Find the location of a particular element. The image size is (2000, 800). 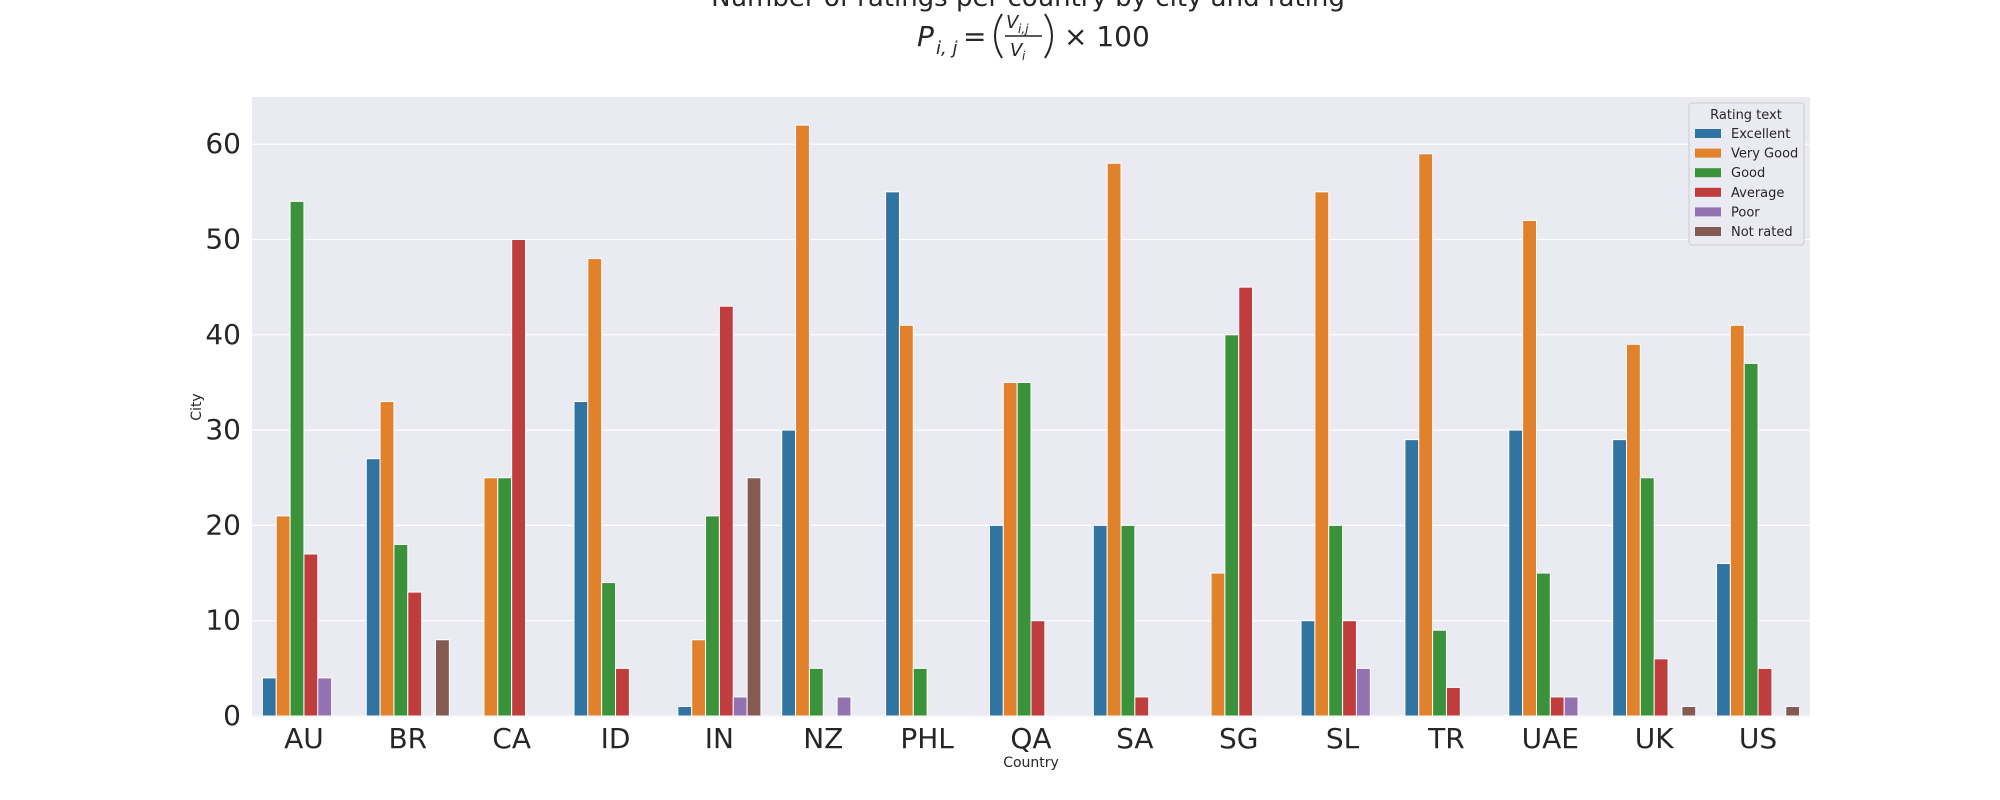

x-tick-label: NZ is located at coordinates (823, 738).